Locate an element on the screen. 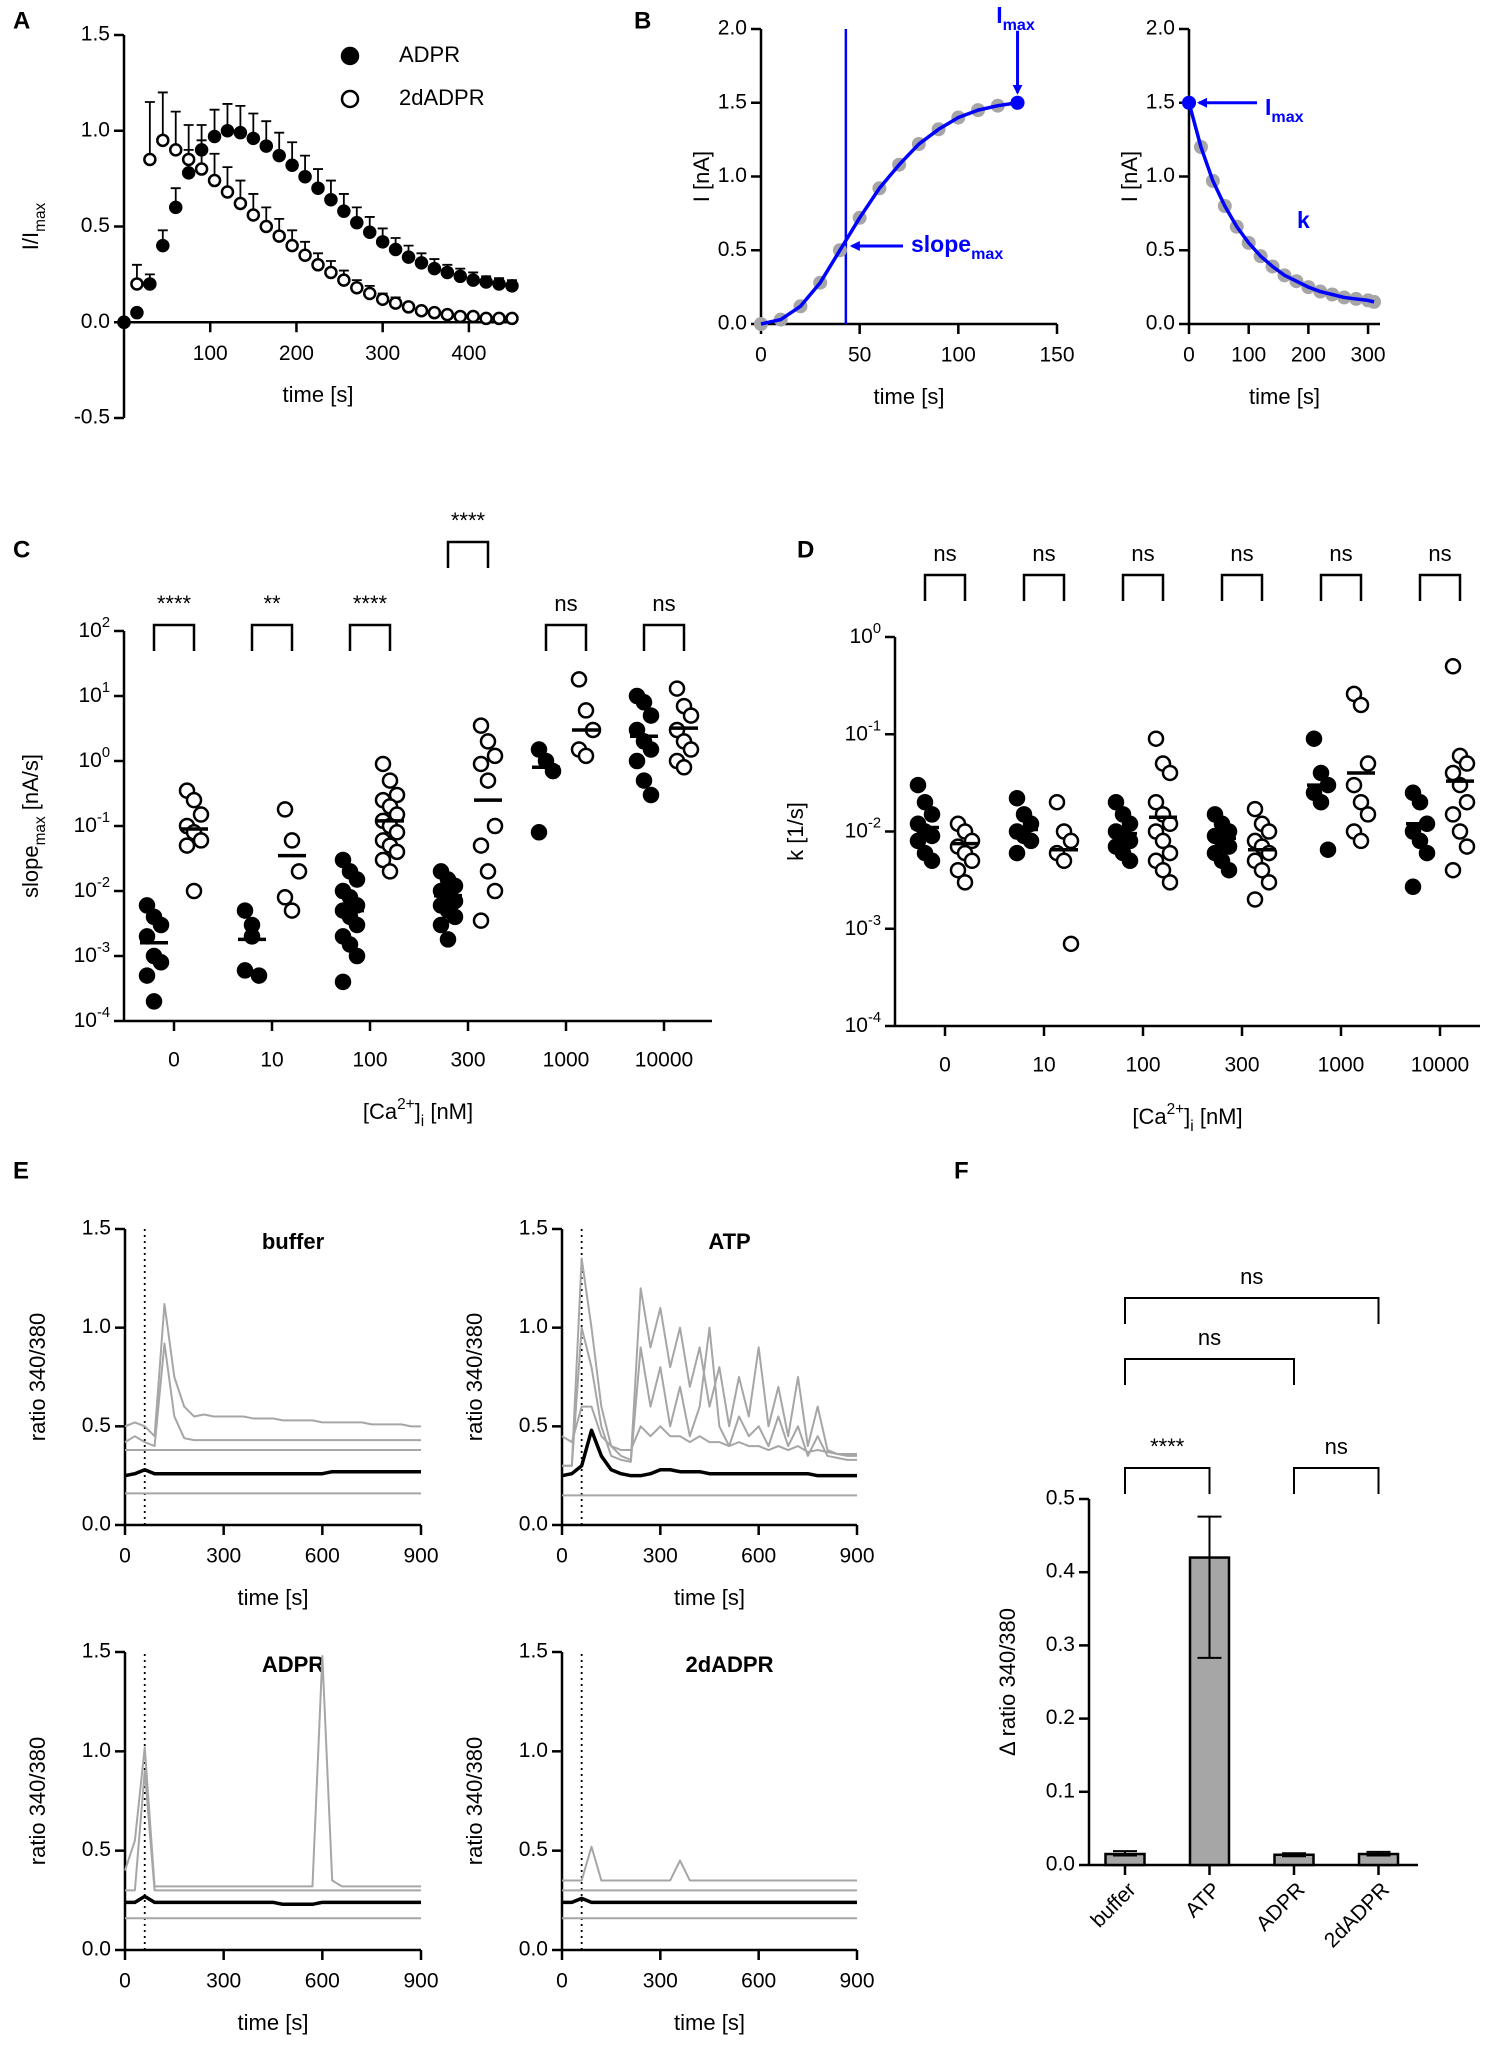 The width and height of the screenshot is (1490, 2046). y-axis-label-part: I/I is located at coordinates (30, 241).